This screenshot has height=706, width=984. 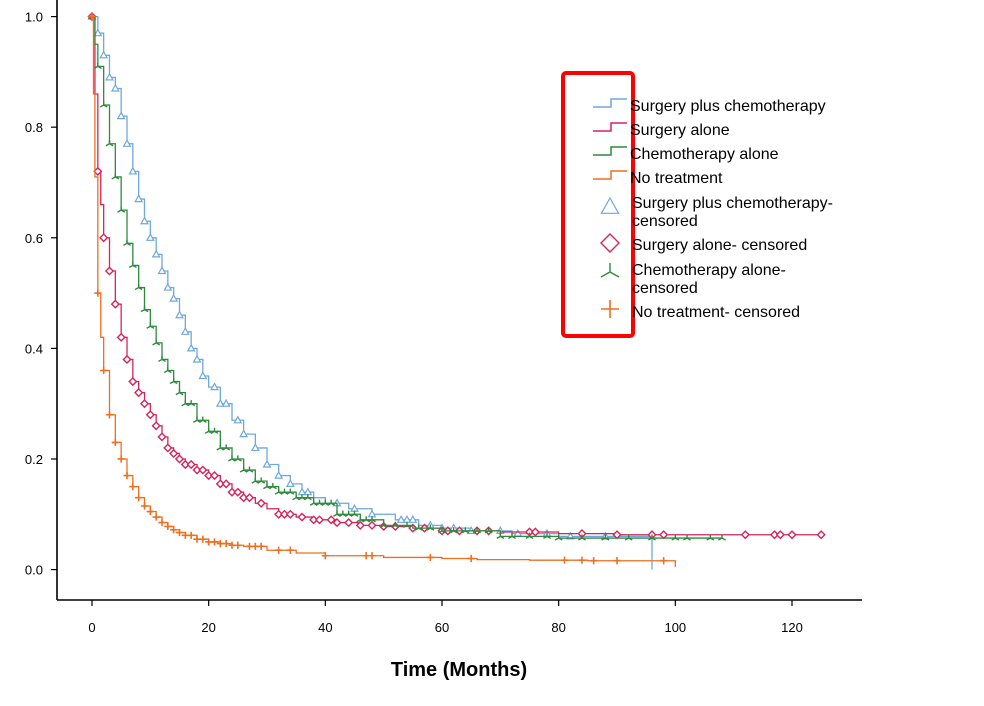 What do you see at coordinates (728, 106) in the screenshot?
I see `legend-label: Surgery plus chemotherapy` at bounding box center [728, 106].